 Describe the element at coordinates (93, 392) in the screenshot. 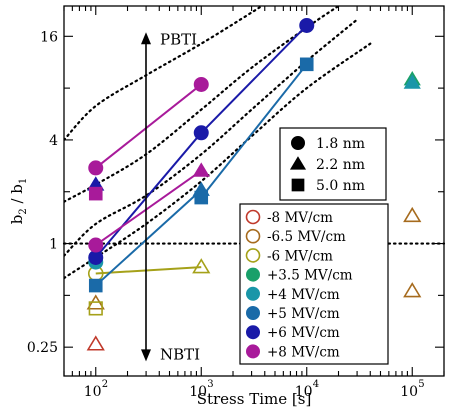

I see `x-tick-label-1: 10` at that location.